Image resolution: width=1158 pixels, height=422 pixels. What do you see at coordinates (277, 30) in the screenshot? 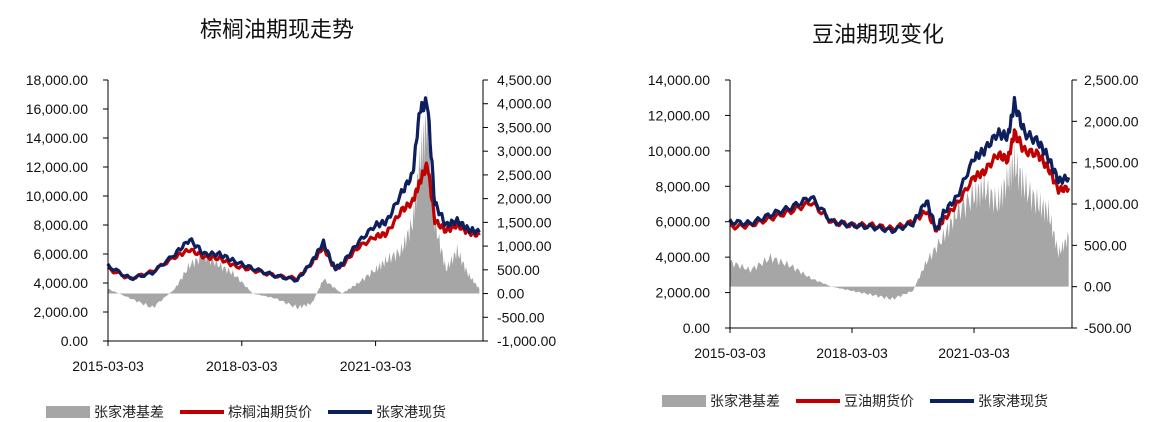
I see `chart-title: 棕榈油期现走势` at bounding box center [277, 30].